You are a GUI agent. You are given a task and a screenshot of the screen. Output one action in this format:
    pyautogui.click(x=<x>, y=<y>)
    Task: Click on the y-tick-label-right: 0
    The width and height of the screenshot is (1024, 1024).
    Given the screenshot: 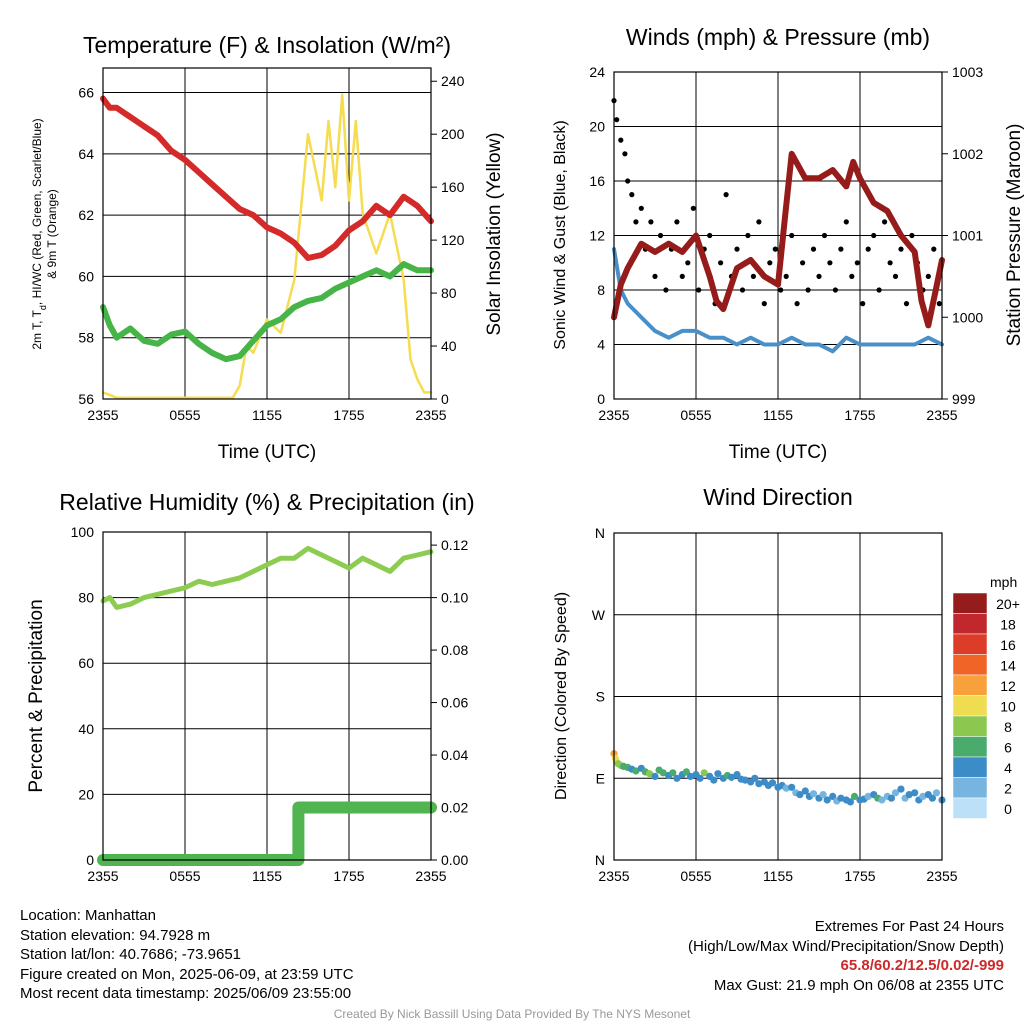 What is the action you would take?
    pyautogui.click(x=445, y=399)
    